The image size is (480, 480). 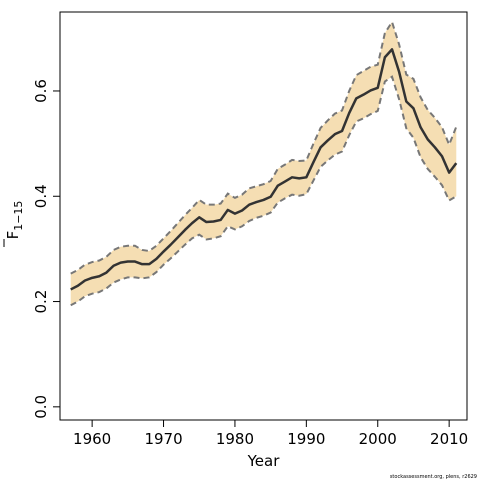 What do you see at coordinates (433, 477) in the screenshot?
I see `credit-text: stockassessment.org, plens, r2629` at bounding box center [433, 477].